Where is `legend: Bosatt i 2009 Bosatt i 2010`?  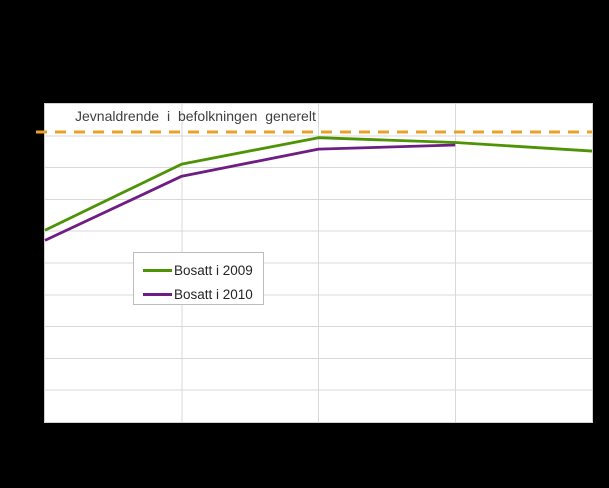 legend: Bosatt i 2009 Bosatt i 2010 is located at coordinates (198, 278).